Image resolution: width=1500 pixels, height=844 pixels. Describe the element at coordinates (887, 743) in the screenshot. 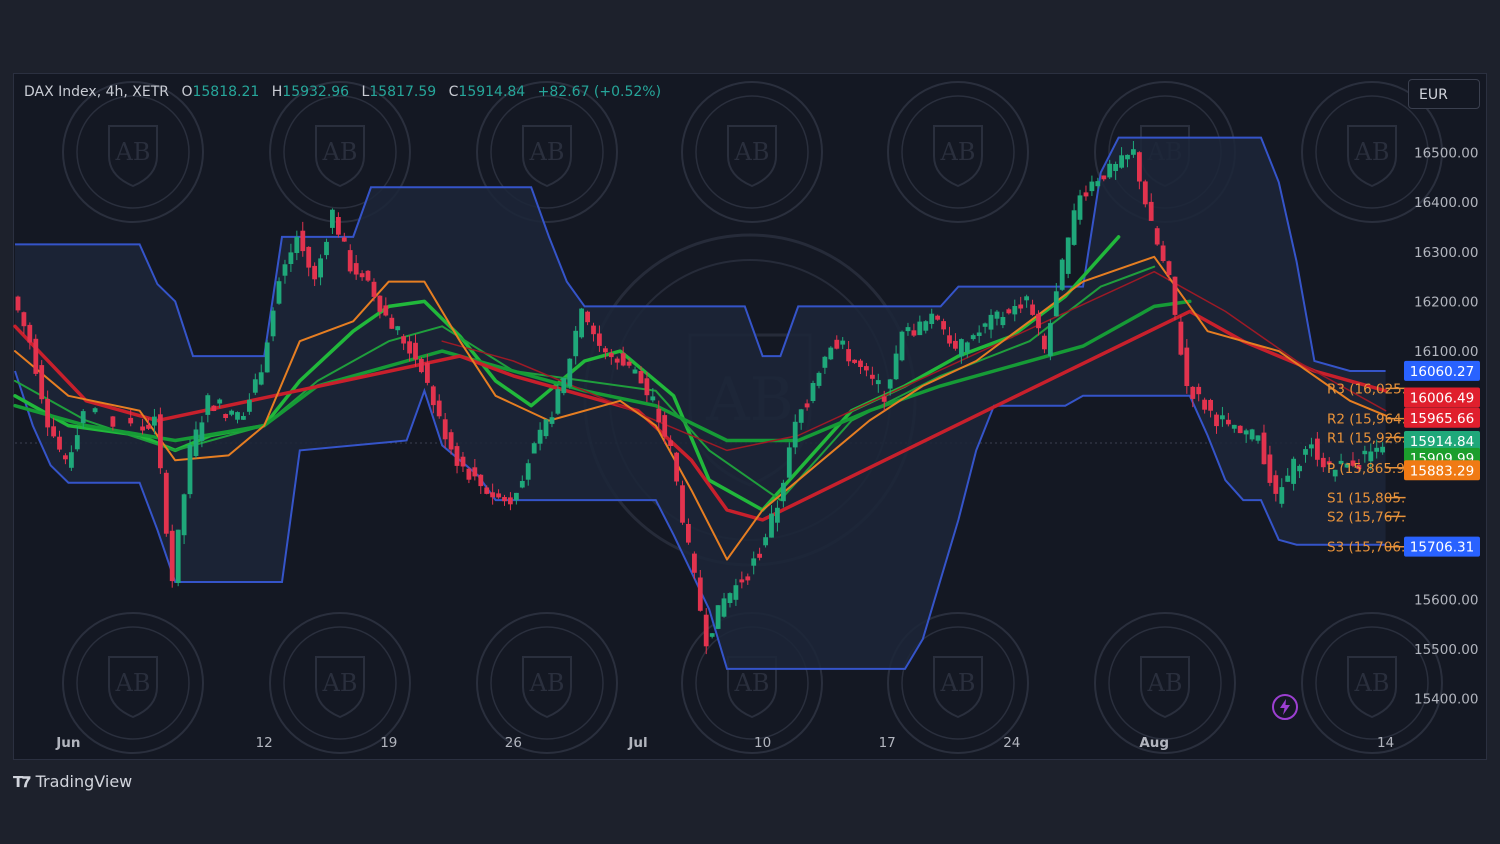

I see `time-tick-label: 17` at that location.